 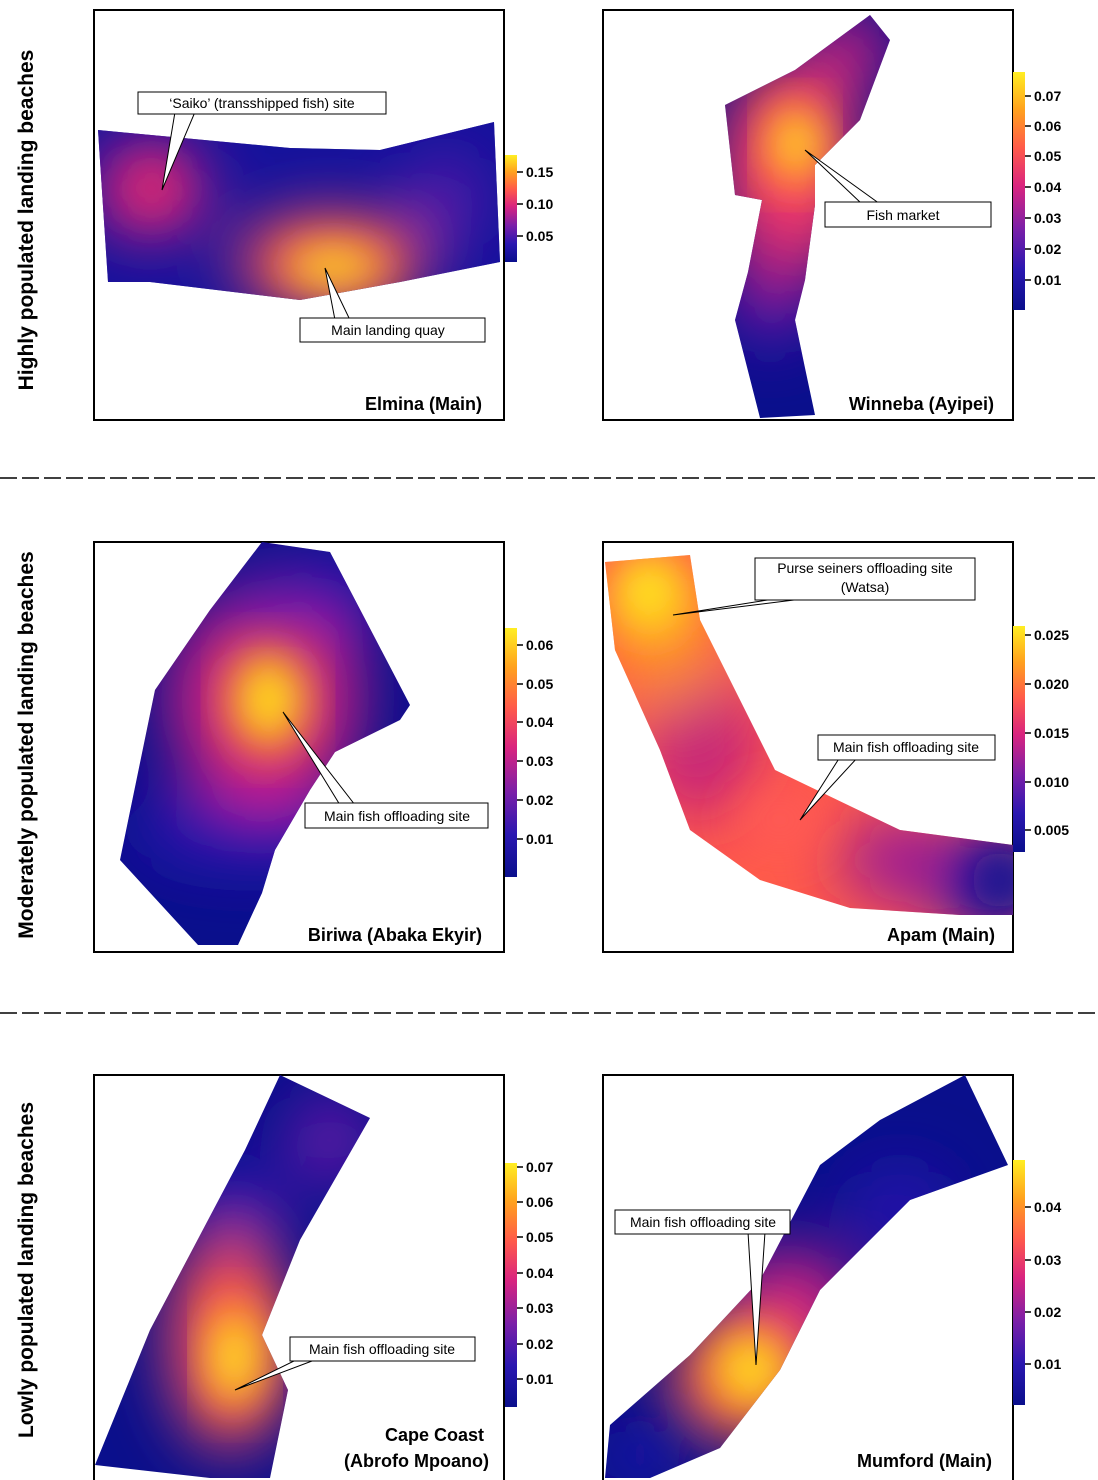 I want to click on tick-label: 0.015, so click(x=1051, y=733).